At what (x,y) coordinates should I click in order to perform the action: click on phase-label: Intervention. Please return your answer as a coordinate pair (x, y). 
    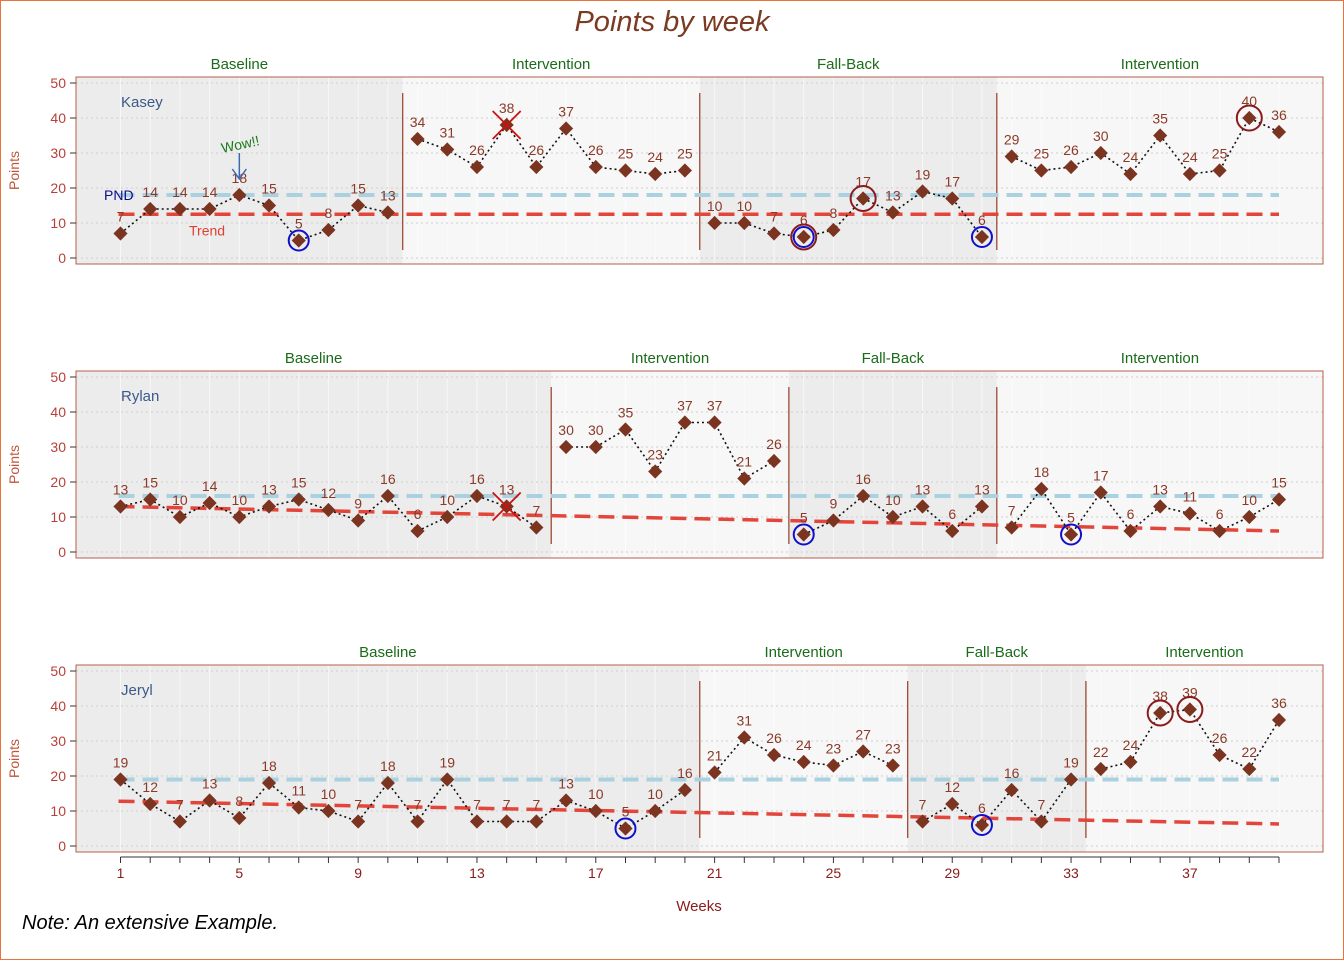
    Looking at the image, I should click on (1204, 652).